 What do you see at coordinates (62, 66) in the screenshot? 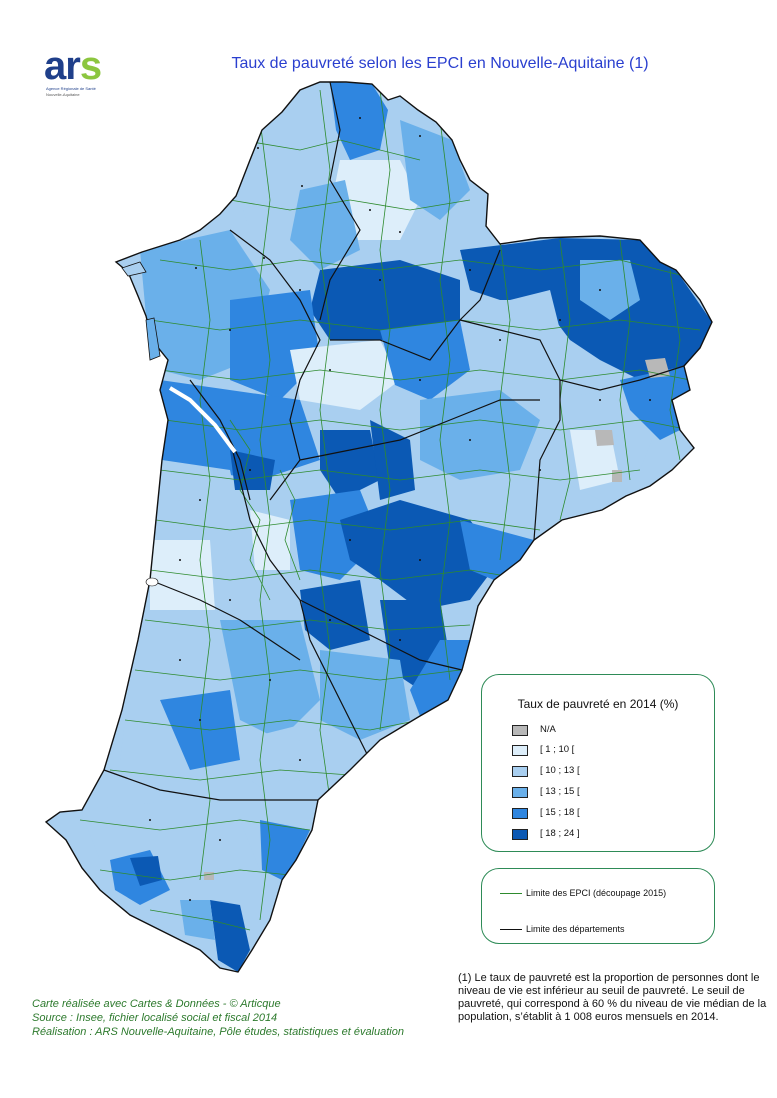
I see `logo-letters-ar: ar` at bounding box center [62, 66].